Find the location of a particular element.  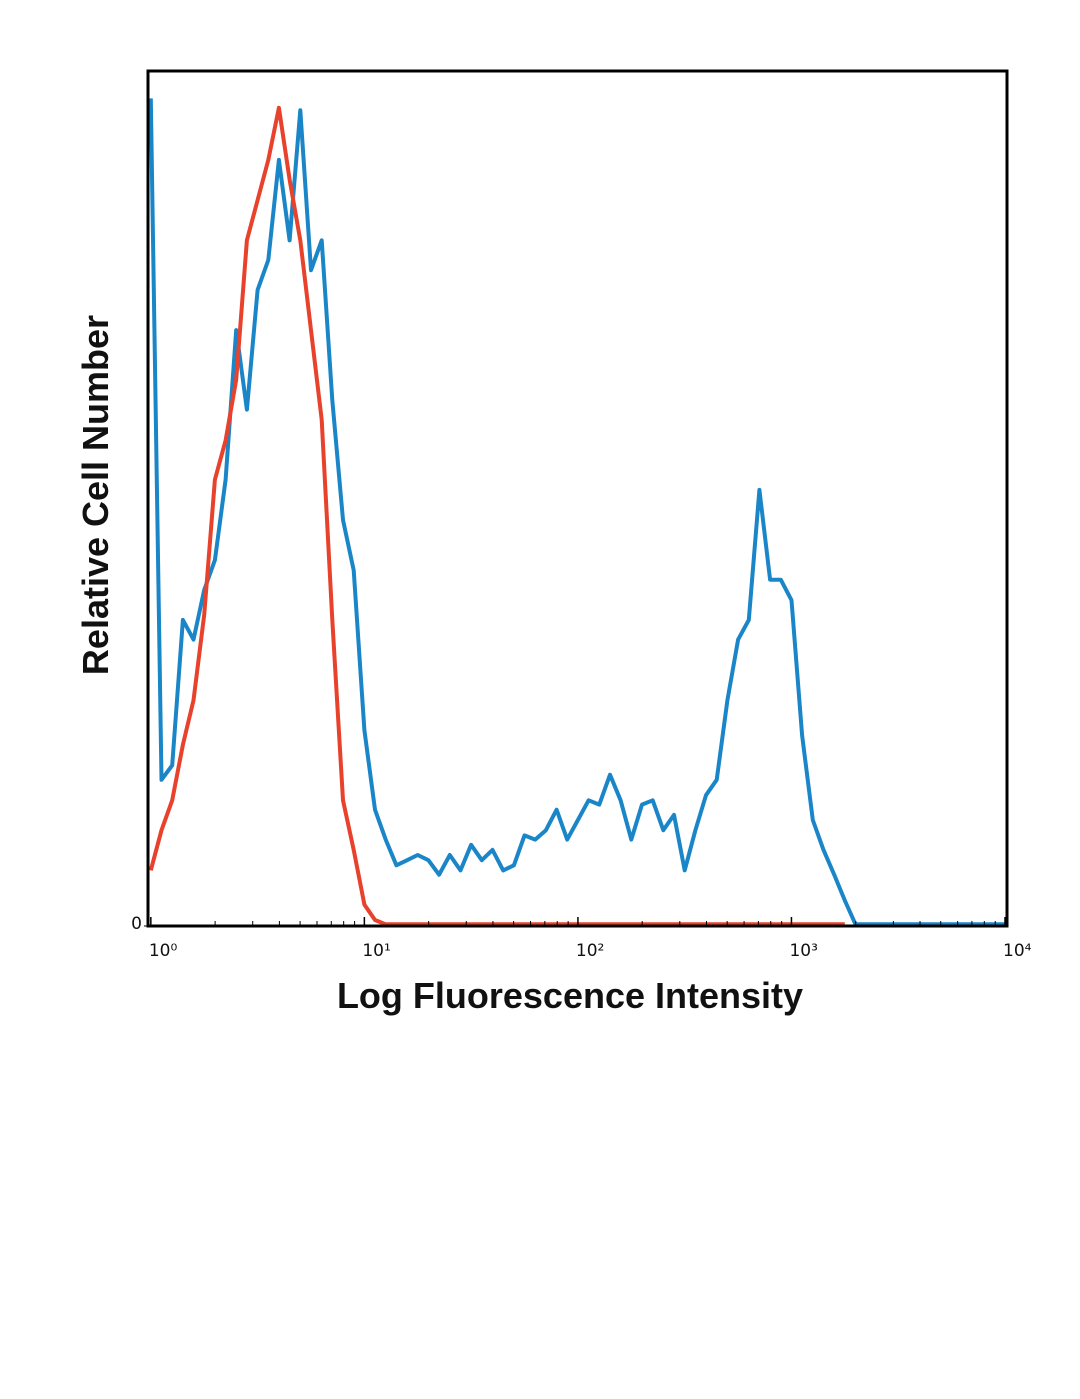

x-tick-label: 10³ is located at coordinates (803, 951).